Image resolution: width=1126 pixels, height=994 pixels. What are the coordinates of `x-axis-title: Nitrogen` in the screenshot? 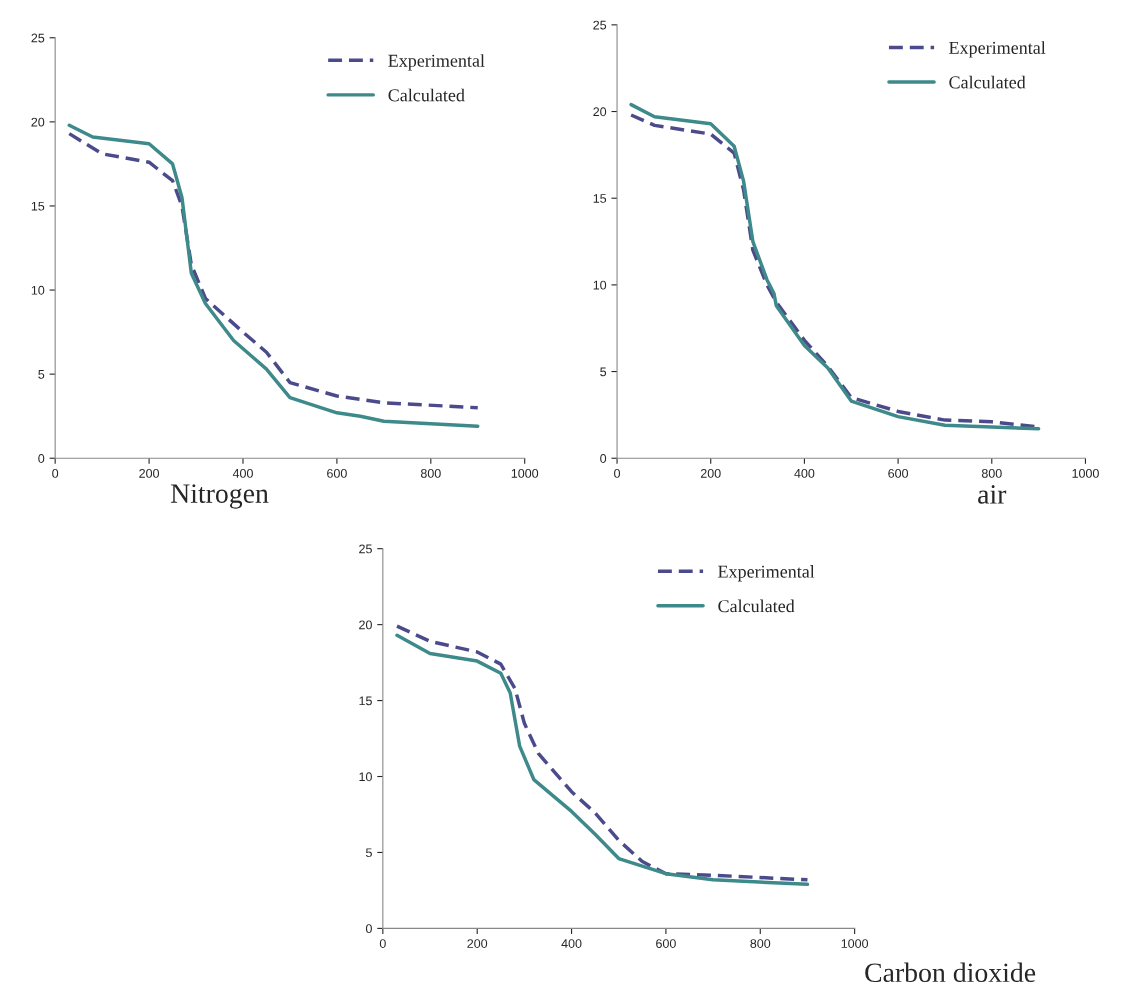 It's located at (219, 496).